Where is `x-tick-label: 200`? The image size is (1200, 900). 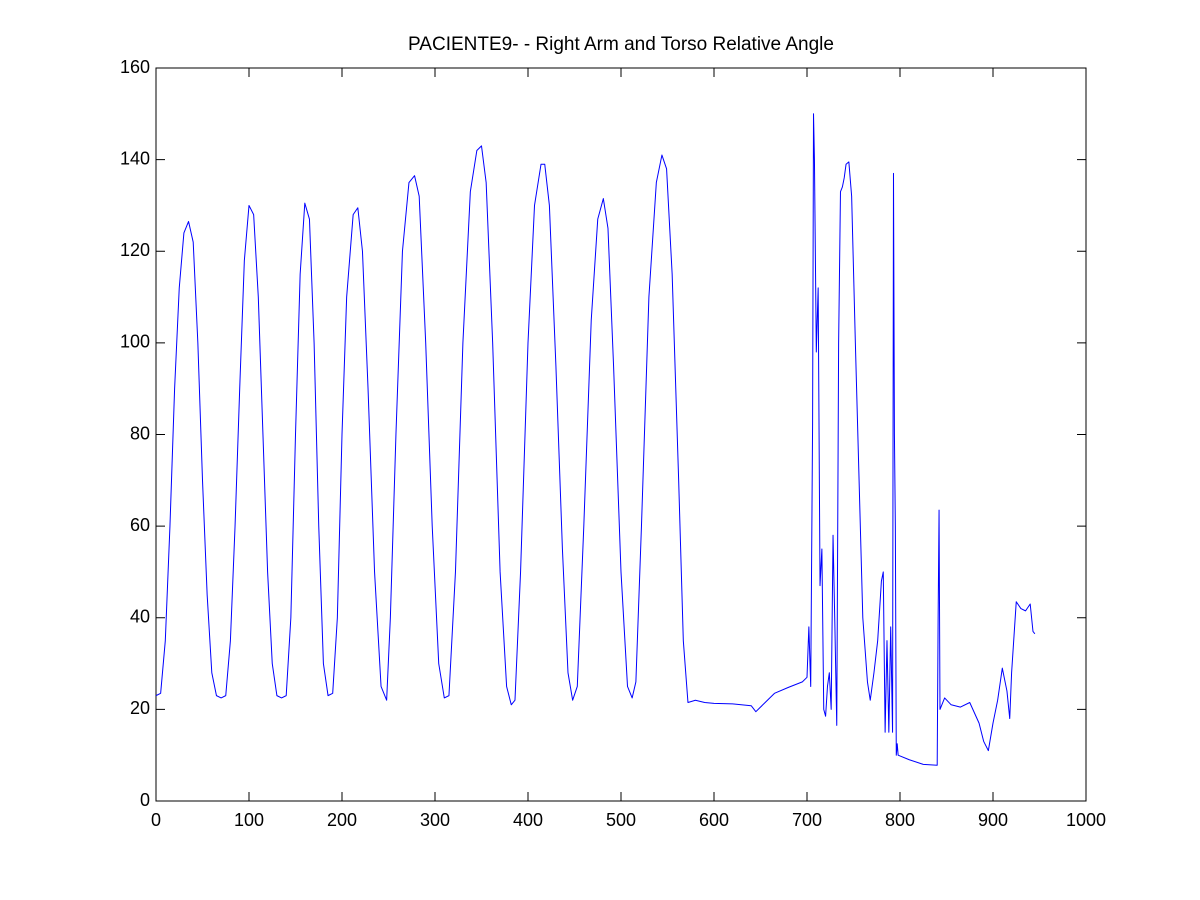 x-tick-label: 200 is located at coordinates (342, 820).